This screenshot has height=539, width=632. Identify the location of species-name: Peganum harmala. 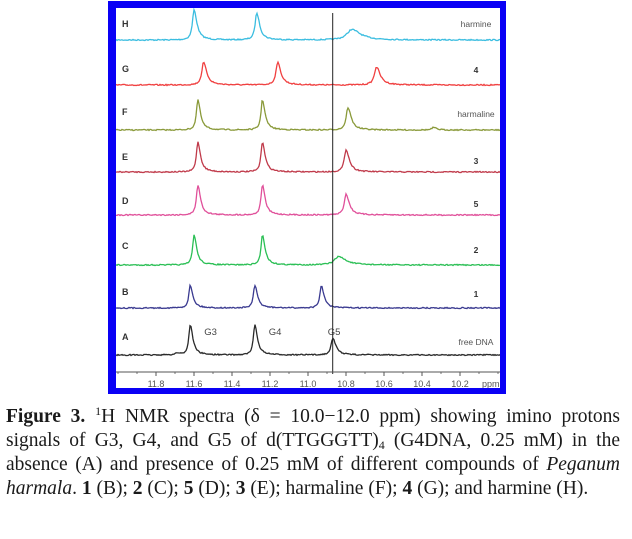
(313, 476).